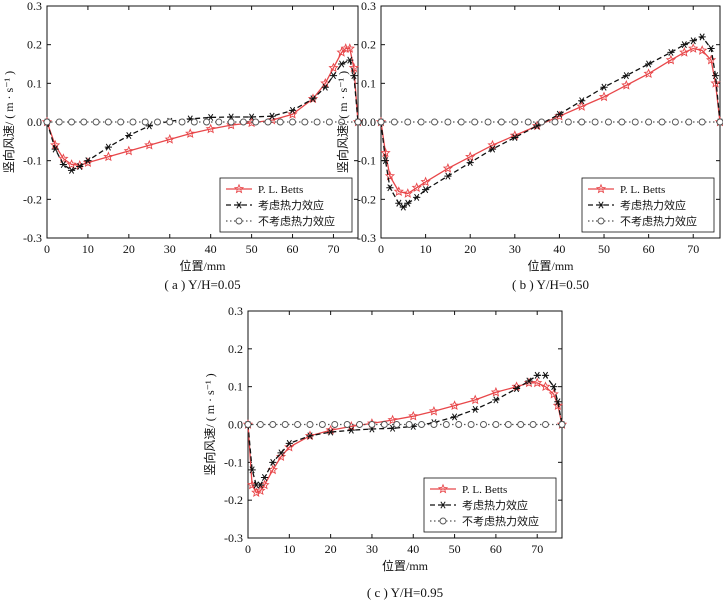 The width and height of the screenshot is (723, 603). I want to click on legend-label: P. L. Betts, so click(484, 490).